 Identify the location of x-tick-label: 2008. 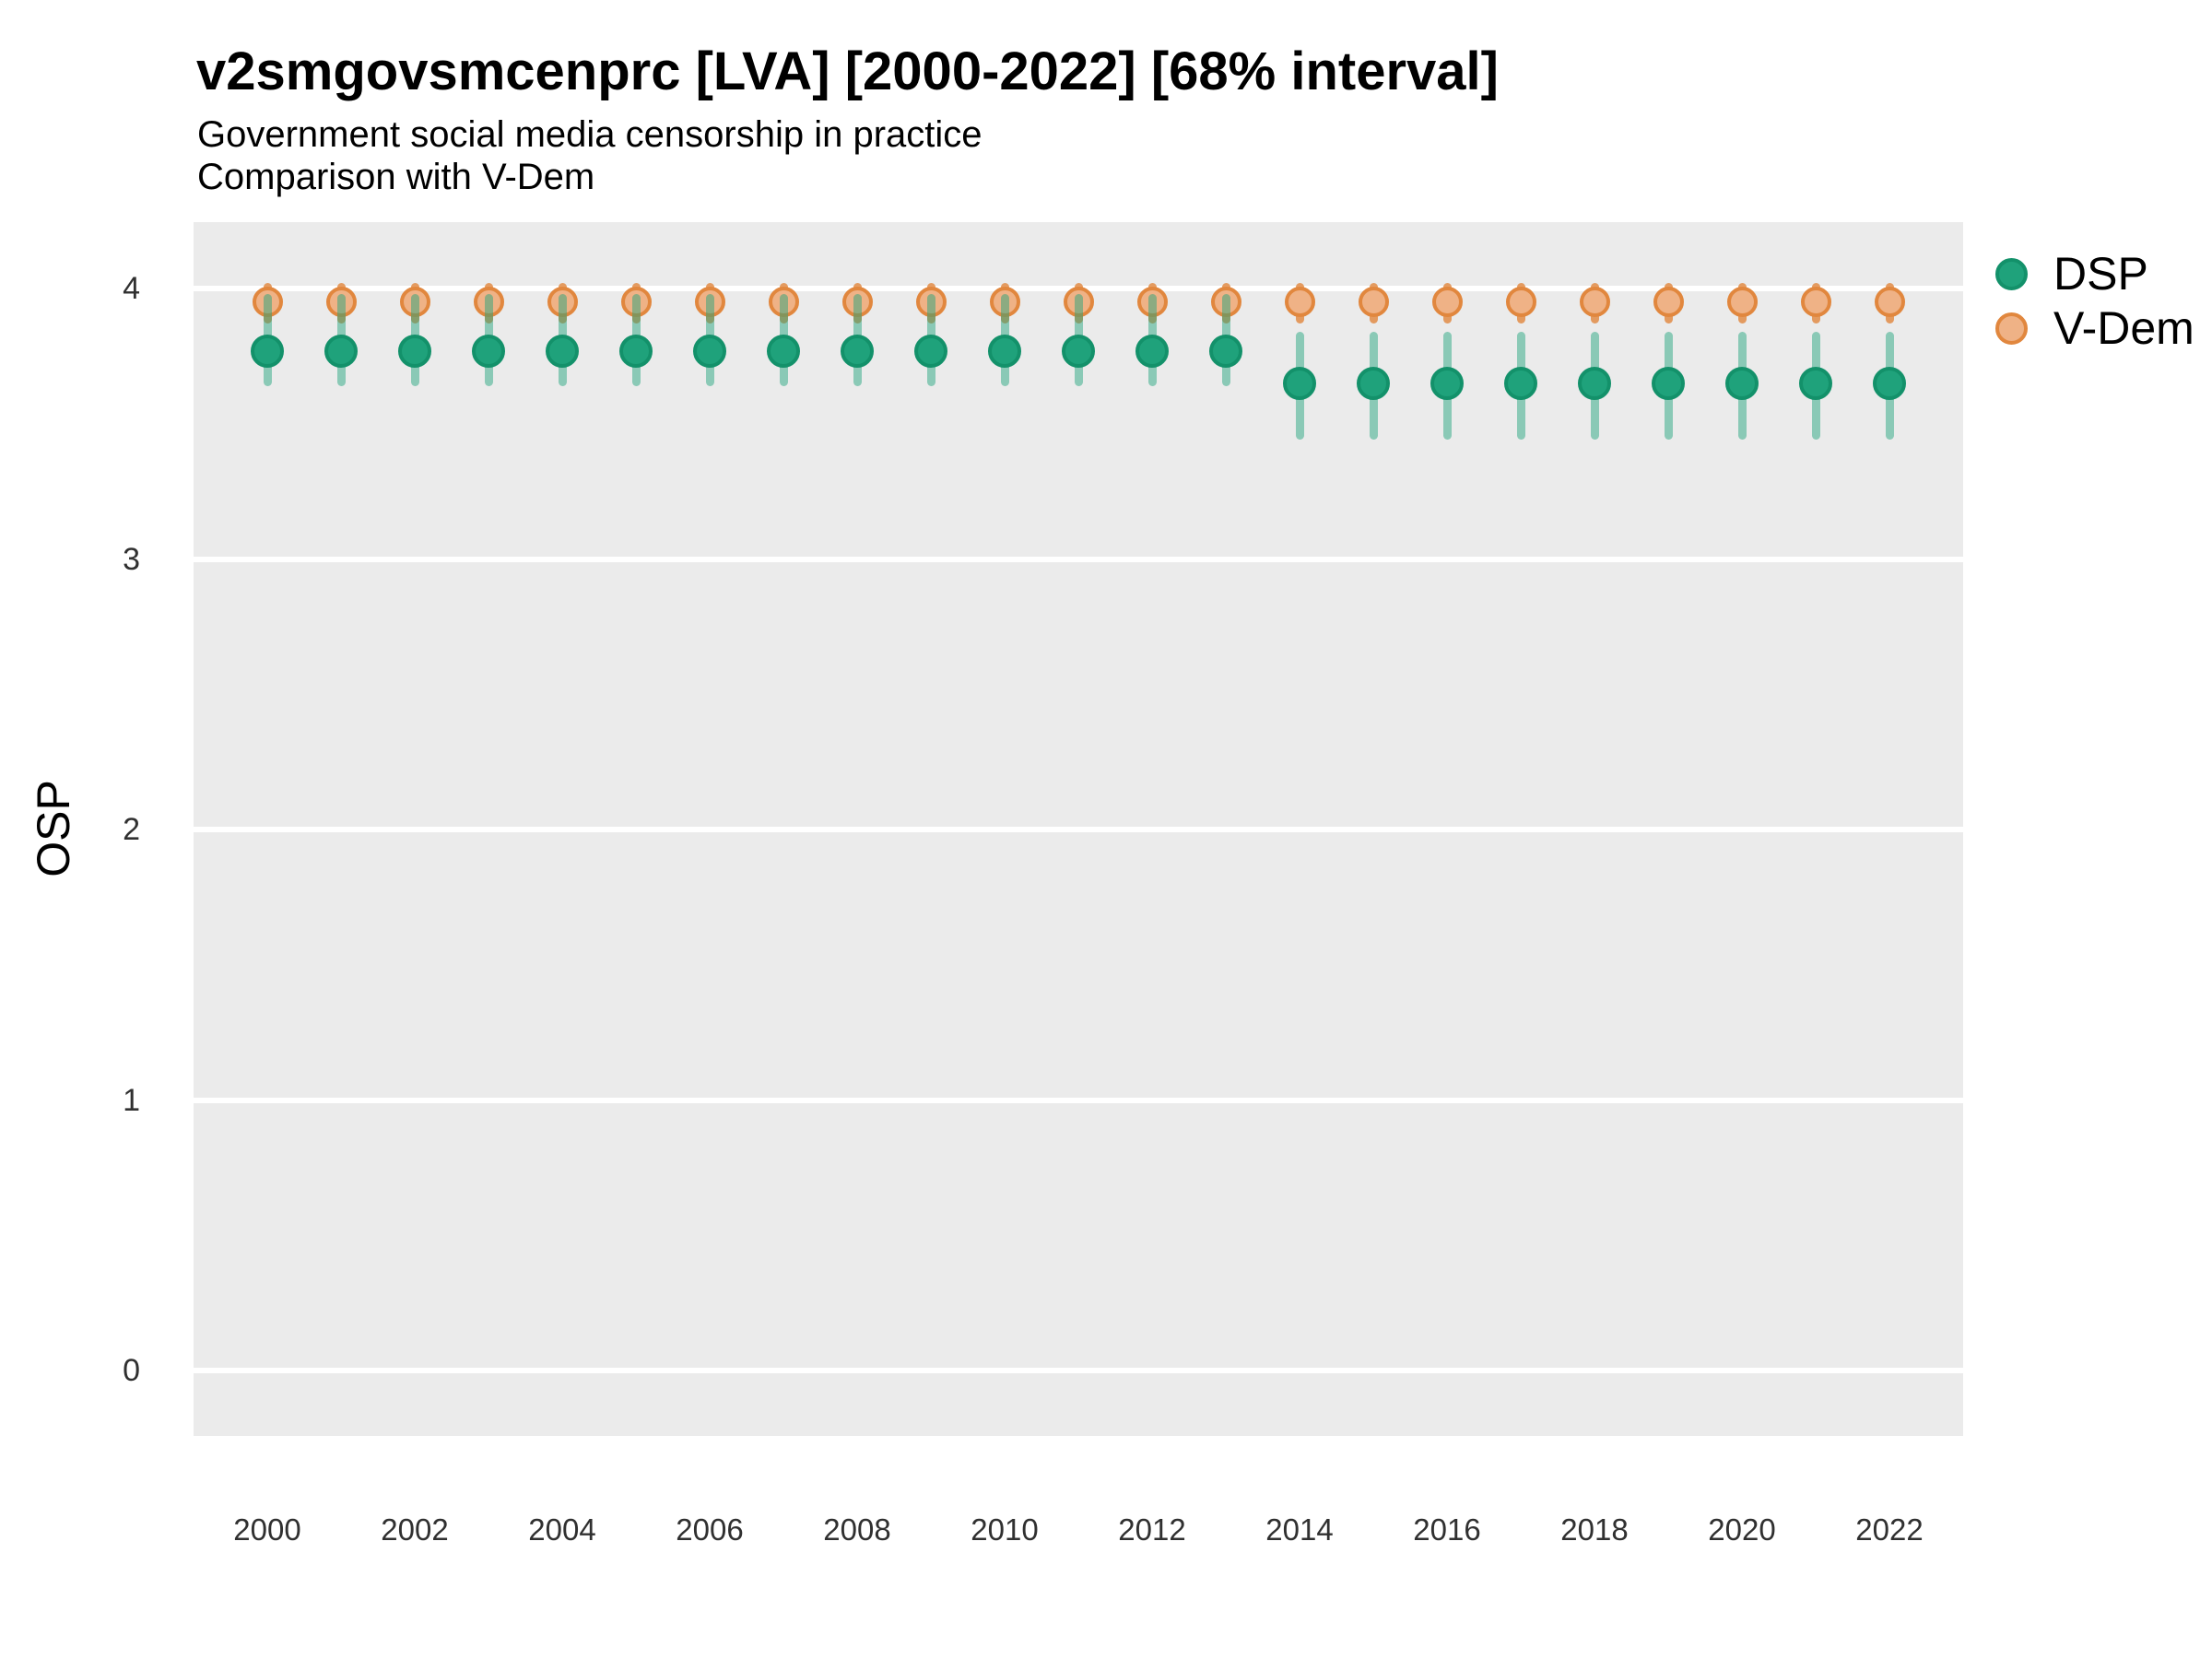
(857, 1529).